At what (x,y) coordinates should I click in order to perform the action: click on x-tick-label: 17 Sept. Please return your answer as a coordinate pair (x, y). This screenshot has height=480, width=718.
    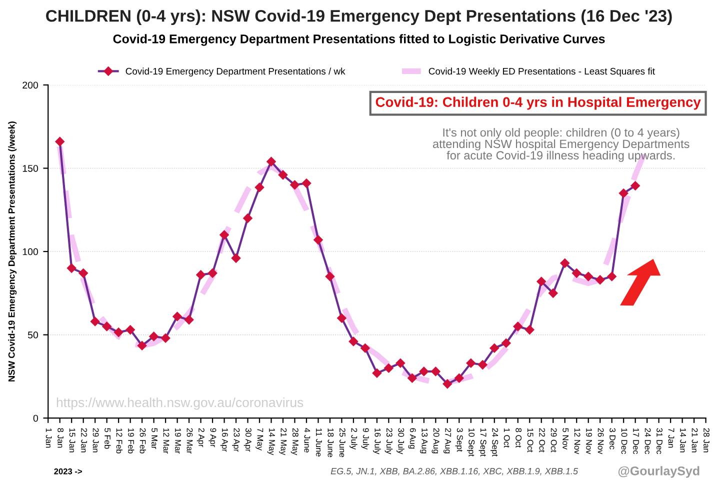
    Looking at the image, I should click on (482, 442).